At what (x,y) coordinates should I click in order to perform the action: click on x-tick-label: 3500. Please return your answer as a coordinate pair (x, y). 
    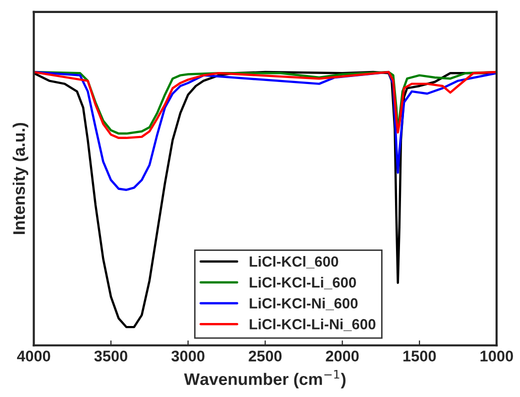
    Looking at the image, I should click on (111, 356).